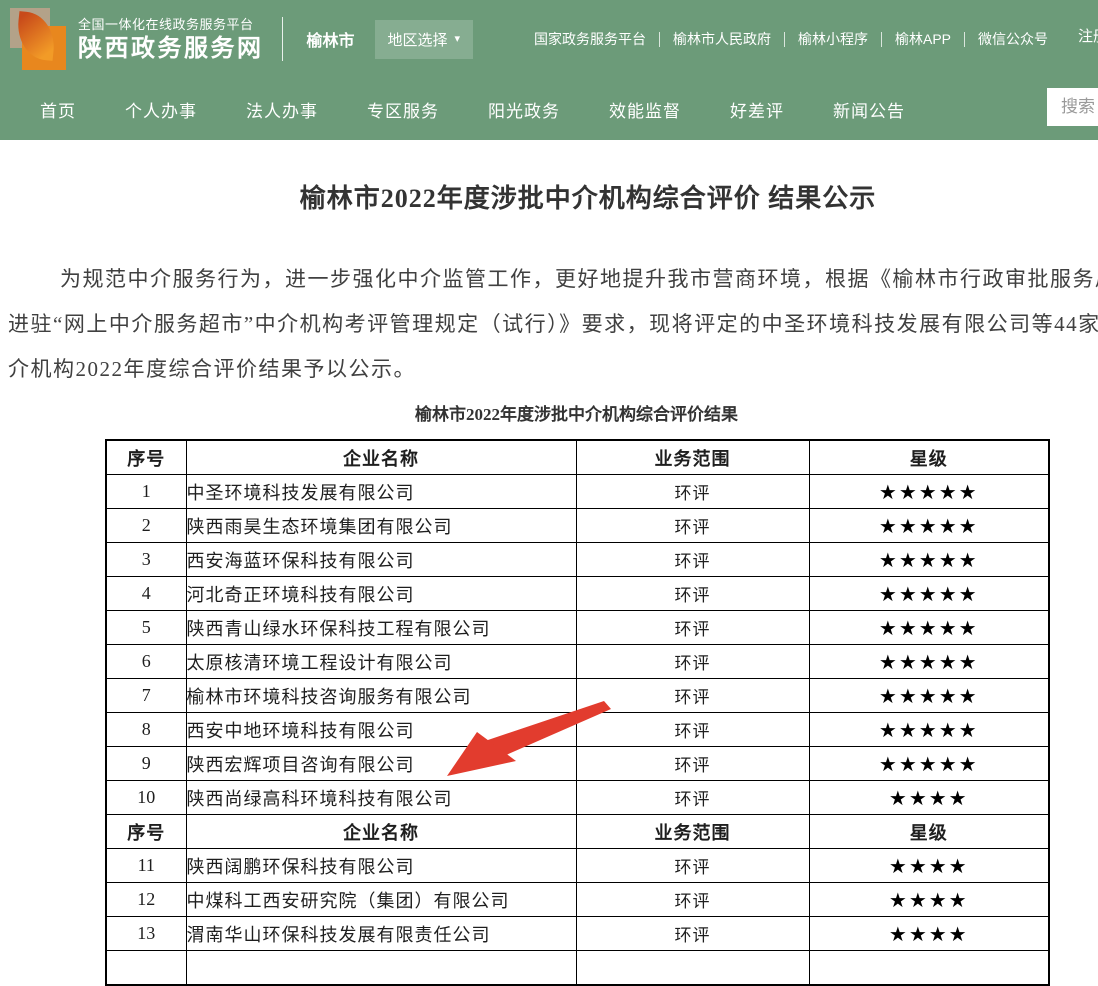 The image size is (1098, 986). Describe the element at coordinates (146, 525) in the screenshot. I see `cell-index: 2` at that location.